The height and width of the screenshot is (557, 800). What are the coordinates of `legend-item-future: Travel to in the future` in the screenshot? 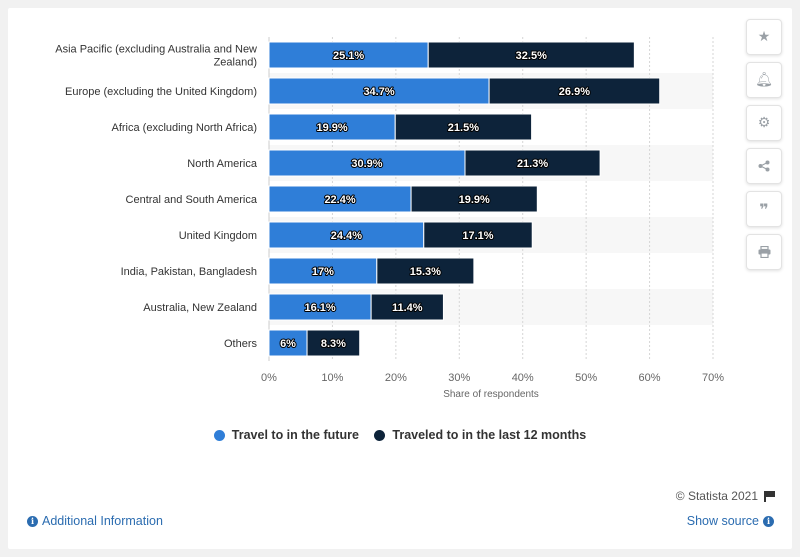 It's located at (286, 435).